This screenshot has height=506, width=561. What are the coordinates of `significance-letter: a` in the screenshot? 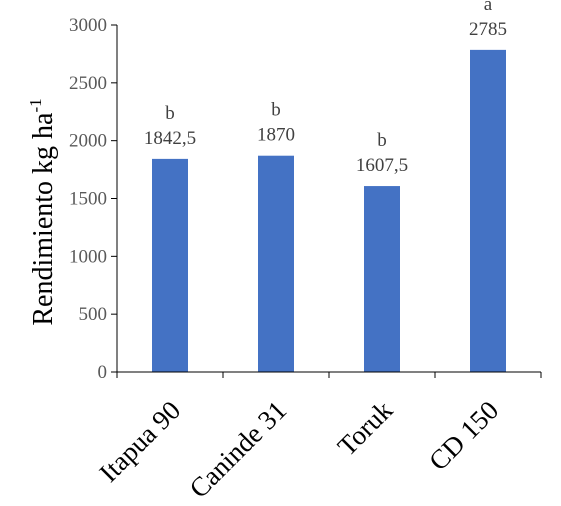 It's located at (488, 7).